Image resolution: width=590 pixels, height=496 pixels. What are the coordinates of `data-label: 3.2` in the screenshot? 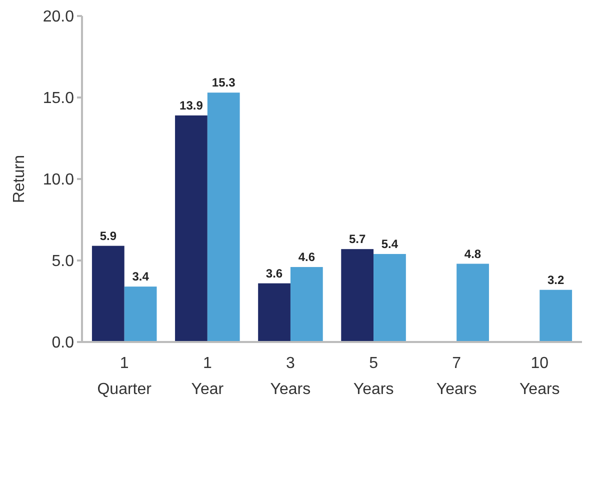 It's located at (555, 279).